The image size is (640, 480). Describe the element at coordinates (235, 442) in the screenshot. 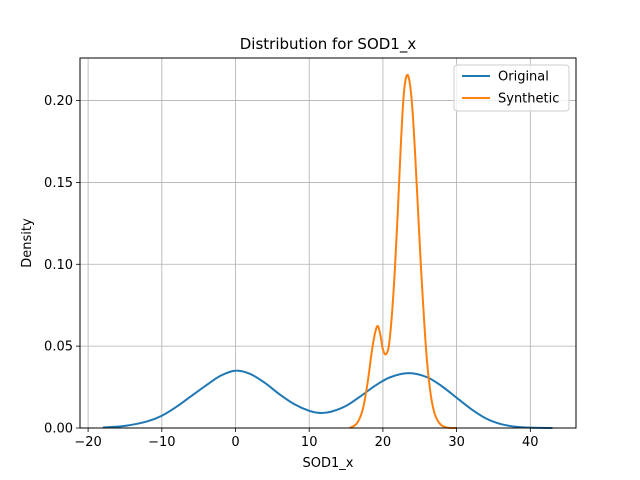

I see `x-tick-label: 0` at that location.